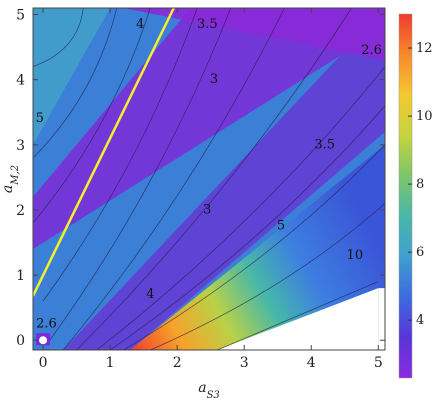  What do you see at coordinates (254, 34) in the screenshot?
I see `region-upper-right` at bounding box center [254, 34].